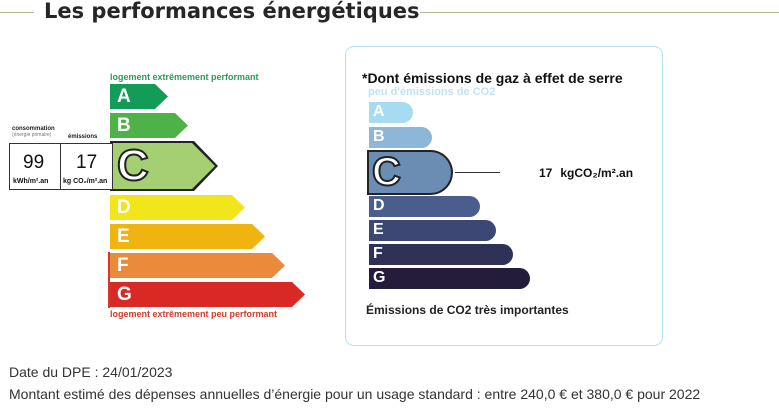 The width and height of the screenshot is (779, 411). I want to click on ges-class-a-letter: A, so click(379, 111).